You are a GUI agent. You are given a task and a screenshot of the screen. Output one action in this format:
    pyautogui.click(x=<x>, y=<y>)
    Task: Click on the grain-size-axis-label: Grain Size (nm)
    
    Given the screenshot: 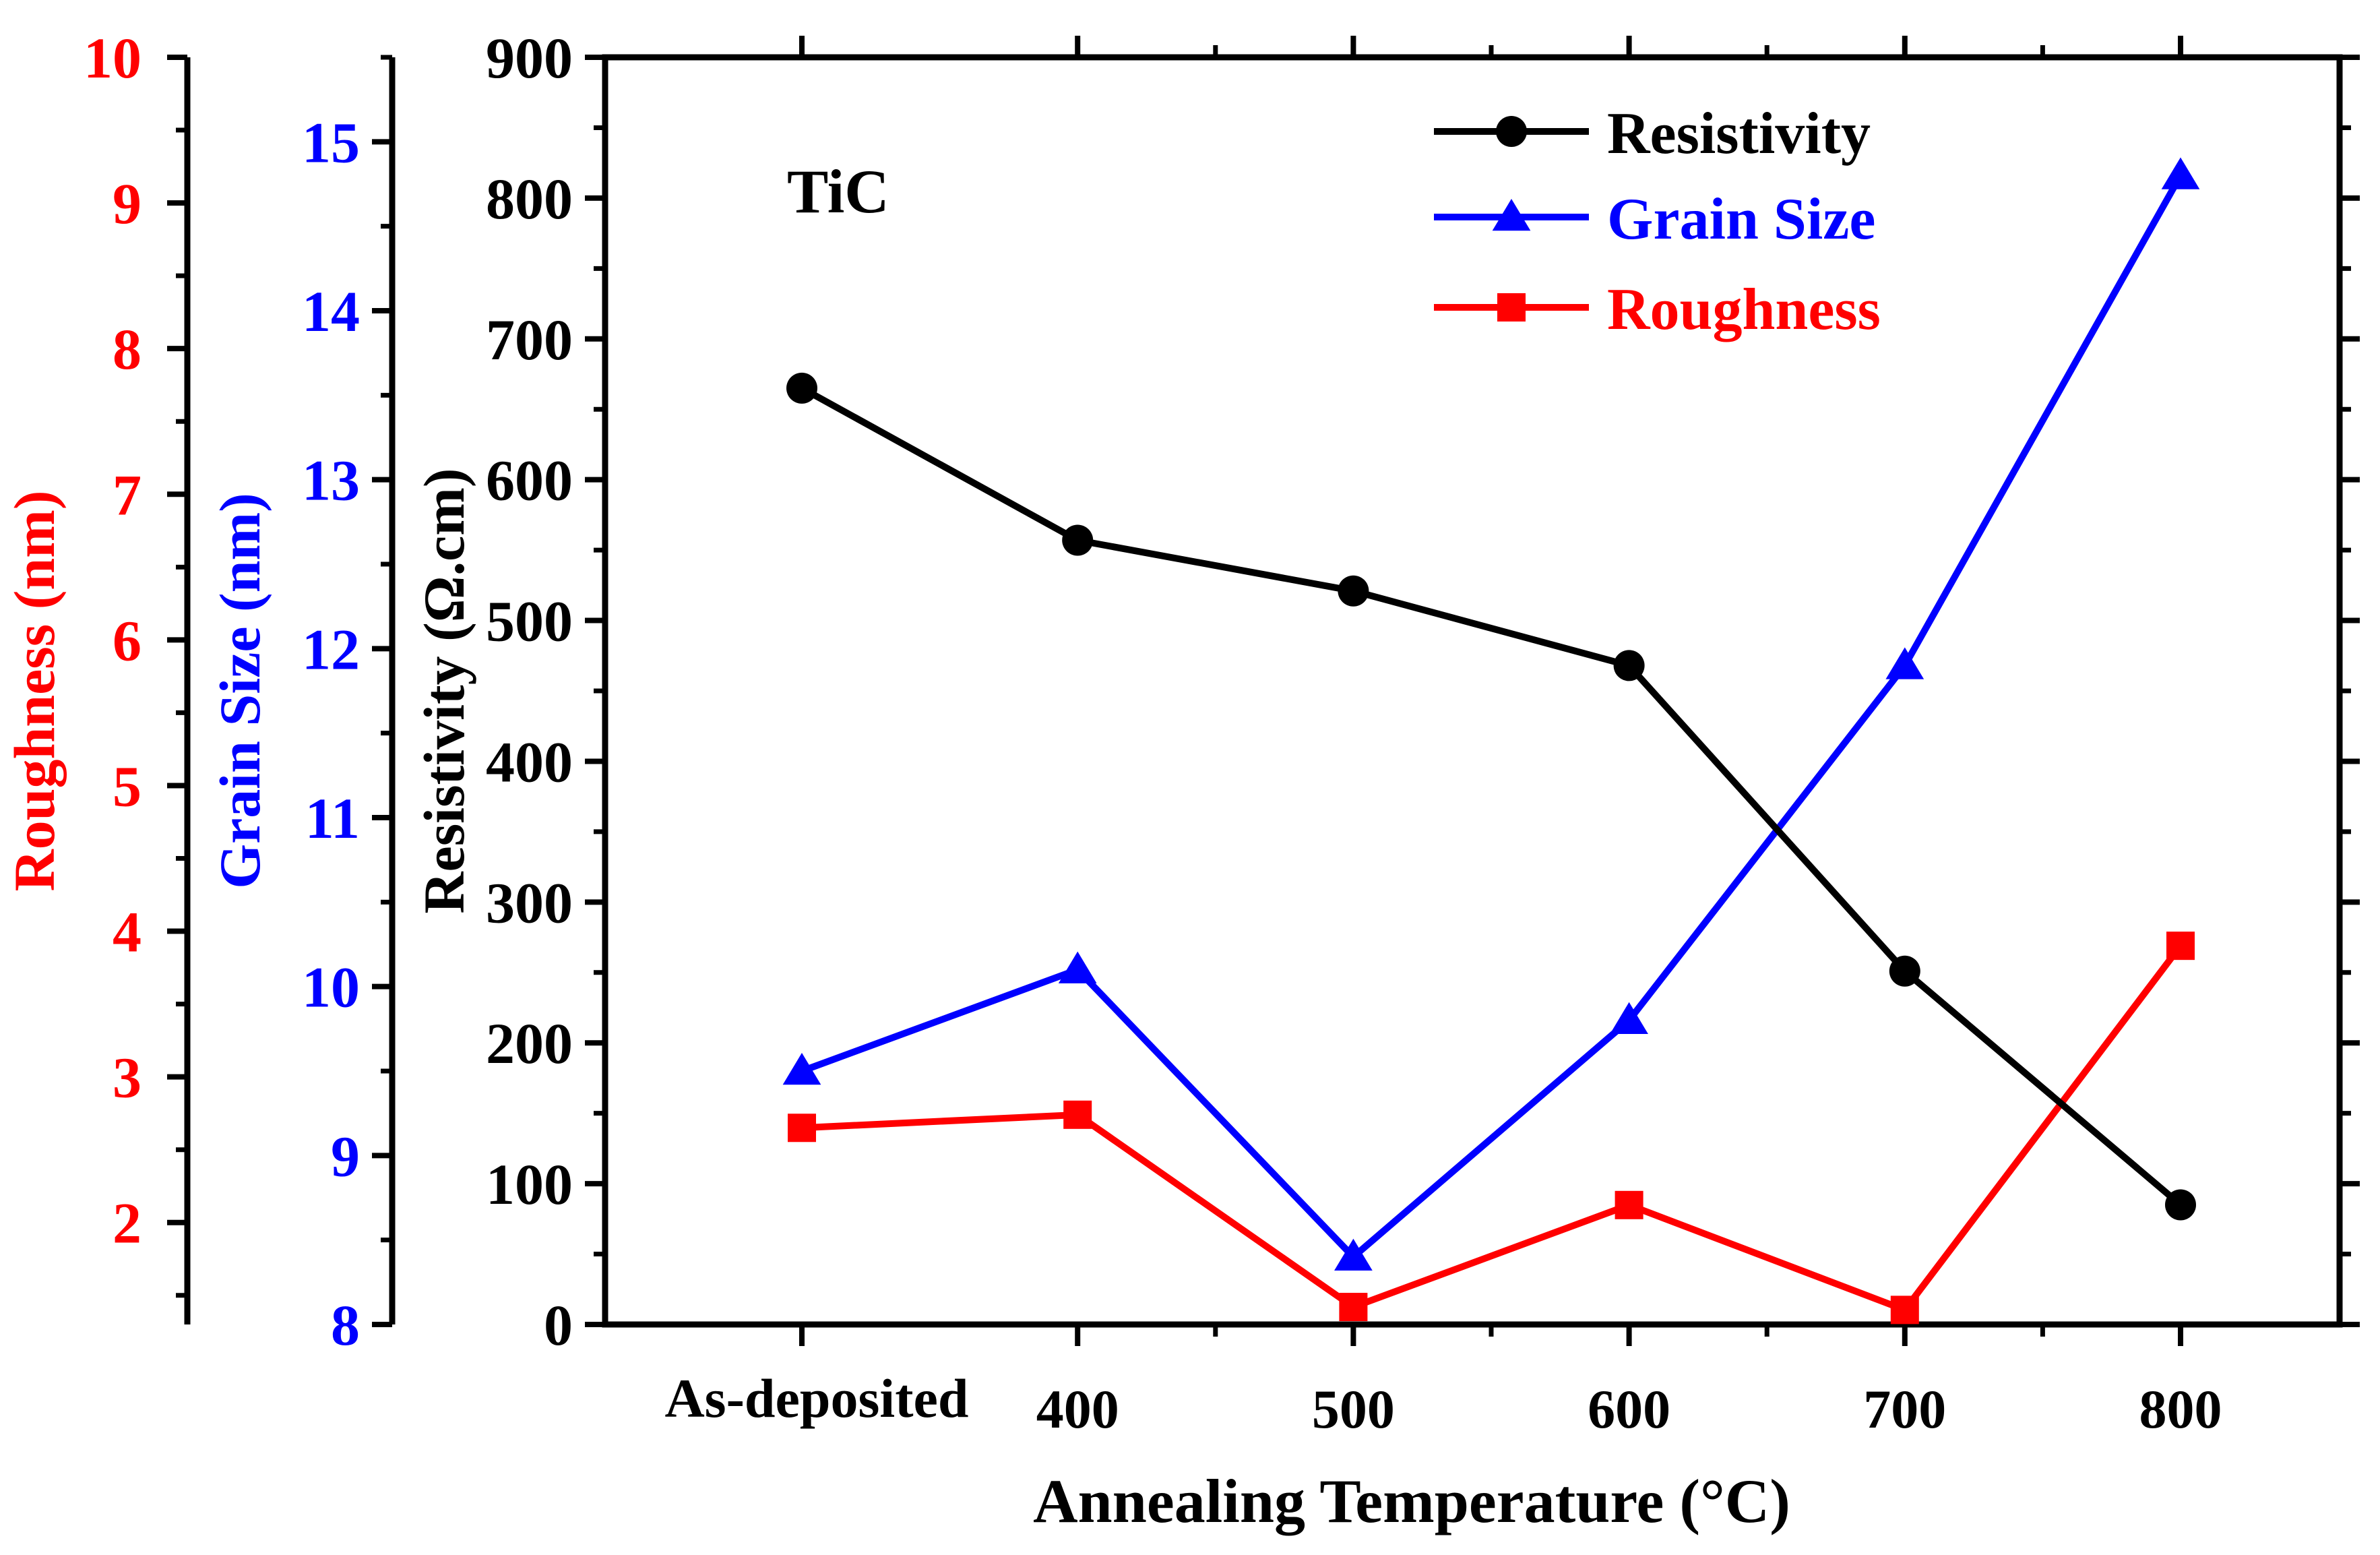 What is the action you would take?
    pyautogui.click(x=240, y=691)
    